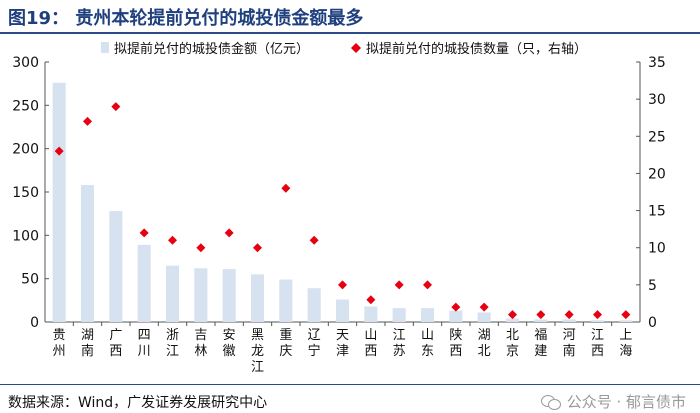  What do you see at coordinates (456, 307) in the screenshot?
I see `marker-陕西` at bounding box center [456, 307].